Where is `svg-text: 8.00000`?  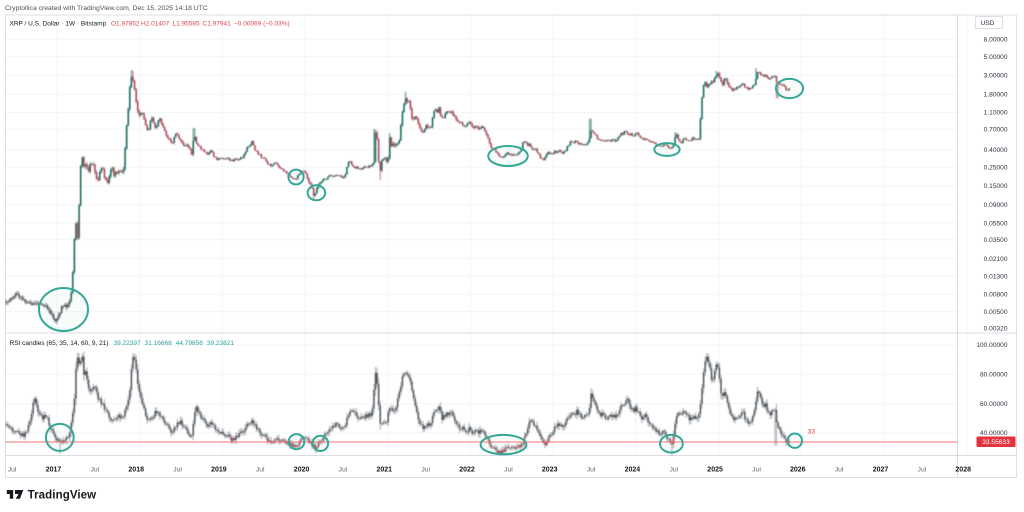
svg-text: 8.00000 is located at coordinates (996, 39).